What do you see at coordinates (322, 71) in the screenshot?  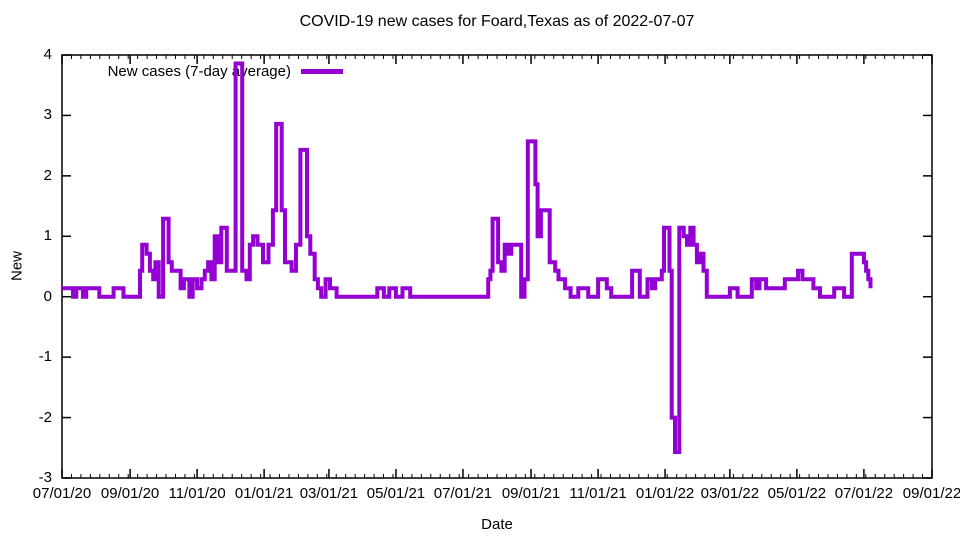 I see `legend-line-sample` at bounding box center [322, 71].